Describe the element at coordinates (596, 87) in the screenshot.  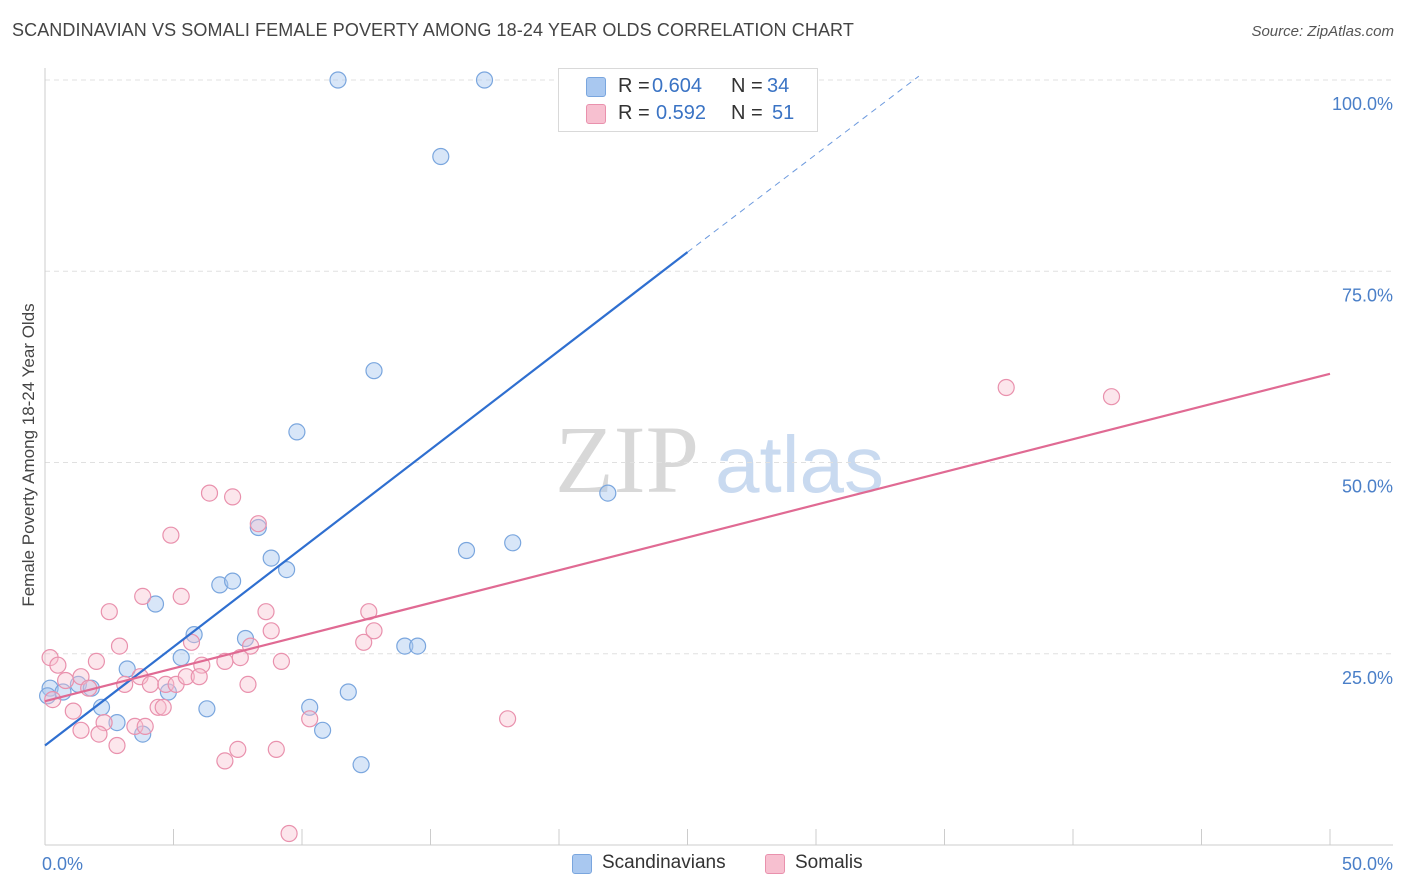
I see `legend-swatch-scandinavians` at that location.